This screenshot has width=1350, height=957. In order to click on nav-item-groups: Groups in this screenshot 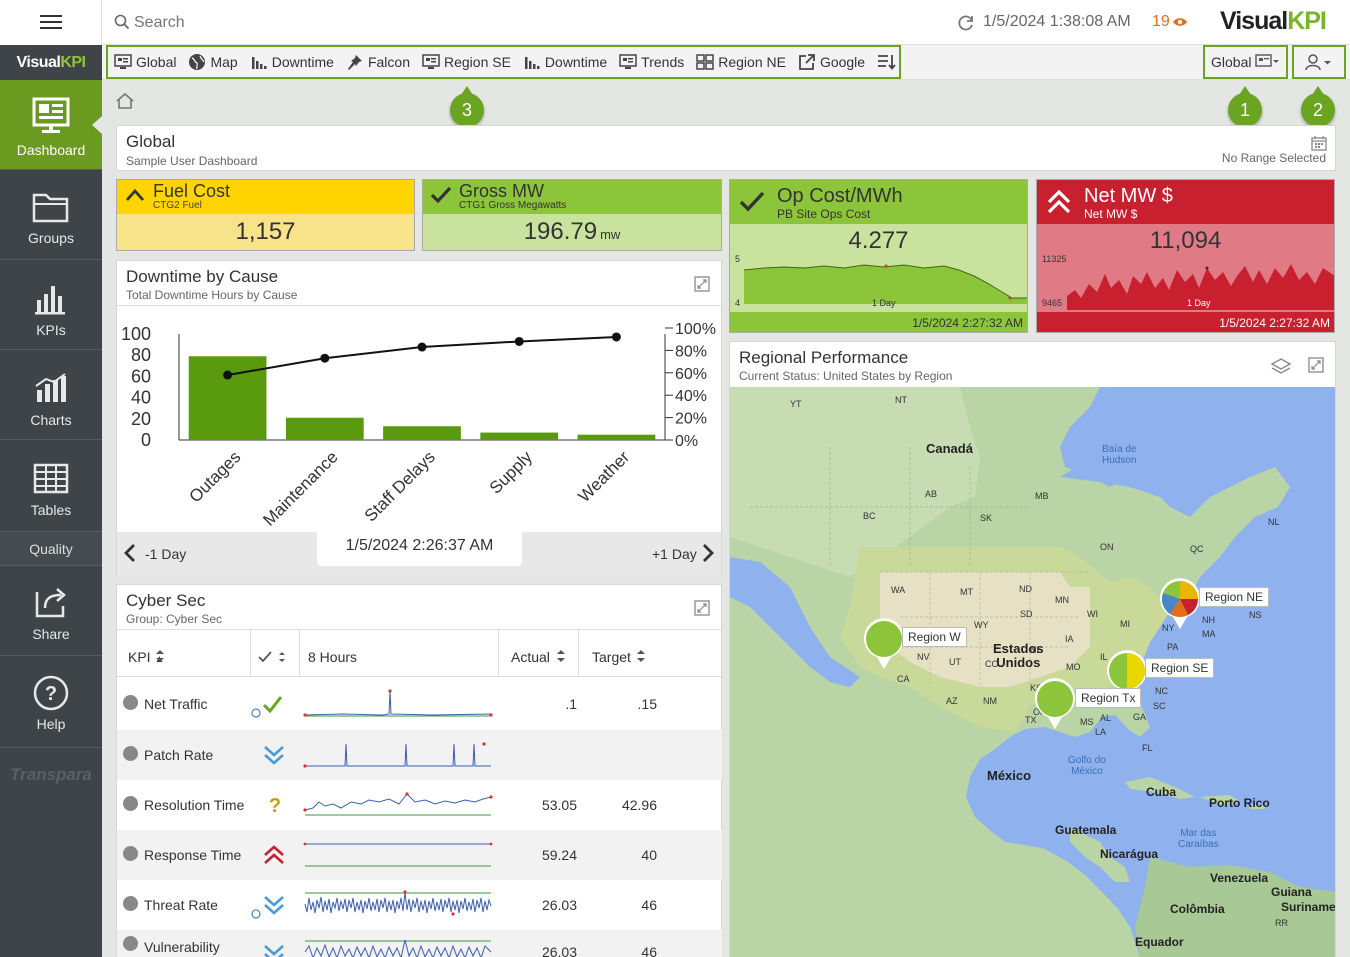, I will do `click(51, 215)`.